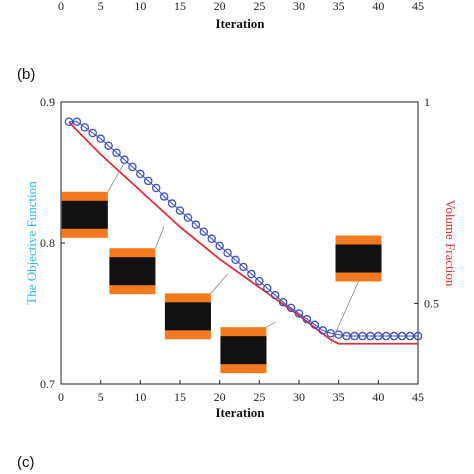  Describe the element at coordinates (47, 102) in the screenshot. I see `y-tick-label: 0.9` at that location.